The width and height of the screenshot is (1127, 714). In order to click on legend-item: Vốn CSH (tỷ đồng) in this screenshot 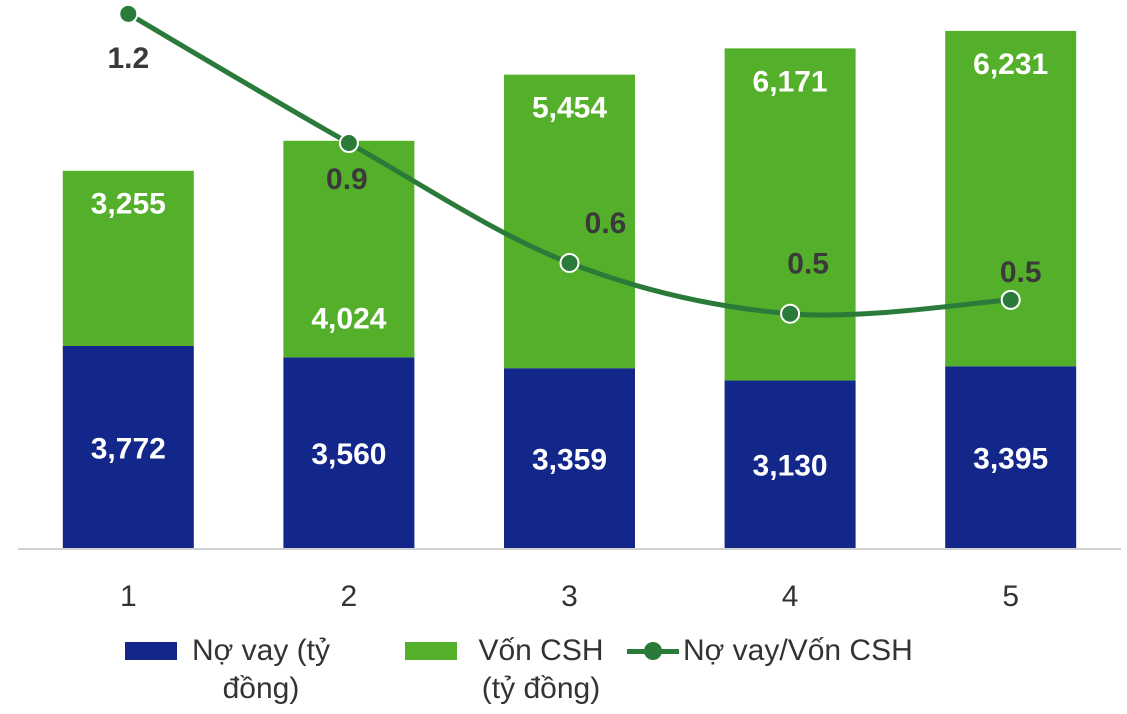, I will do `click(513, 670)`.